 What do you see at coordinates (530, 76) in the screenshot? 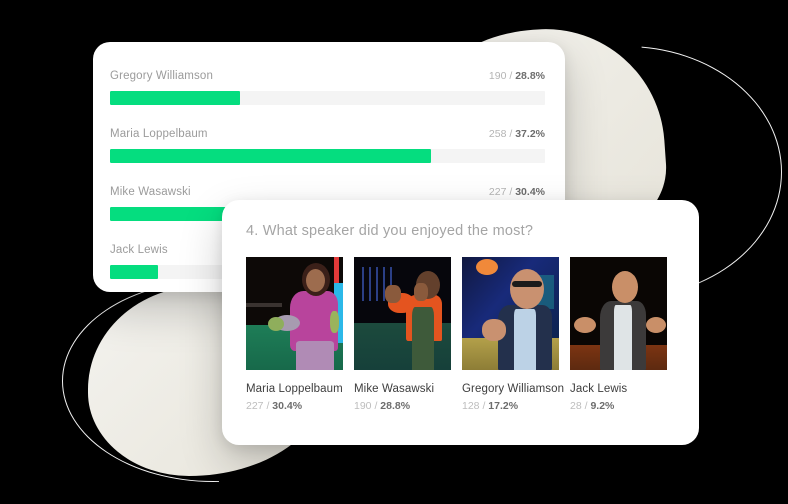
I see `bar-row-percent: 28.8%` at bounding box center [530, 76].